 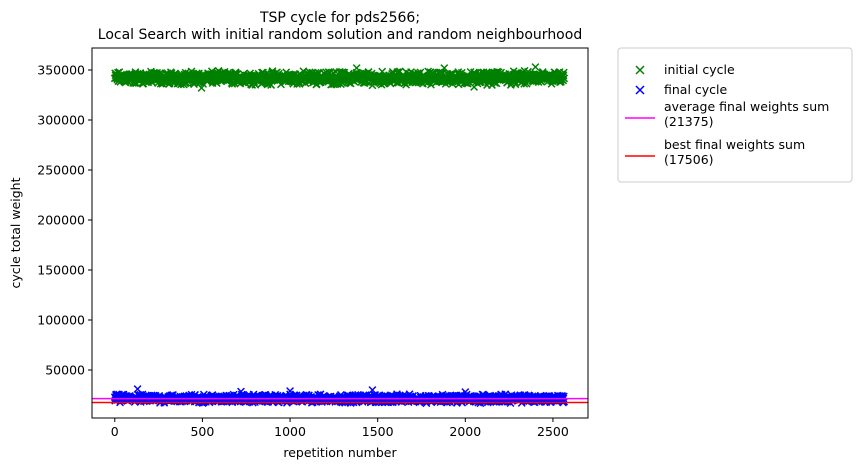 I want to click on y-tick-label: 350000, so click(x=61, y=70).